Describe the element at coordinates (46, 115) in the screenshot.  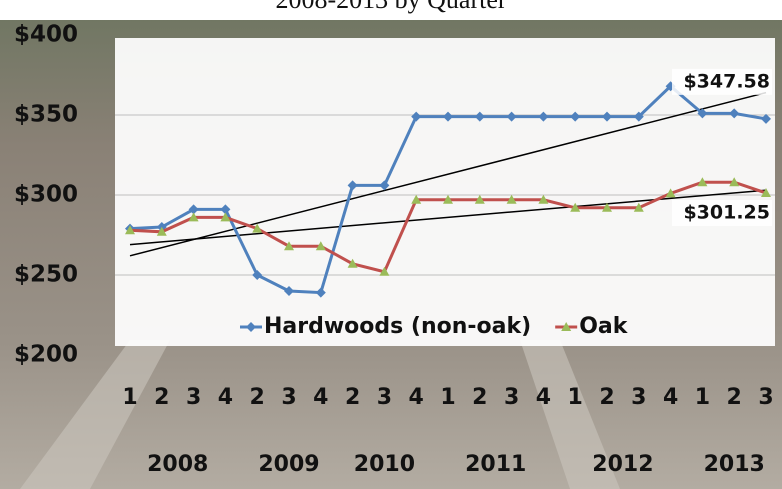
I see `y-tick-label: $350` at that location.